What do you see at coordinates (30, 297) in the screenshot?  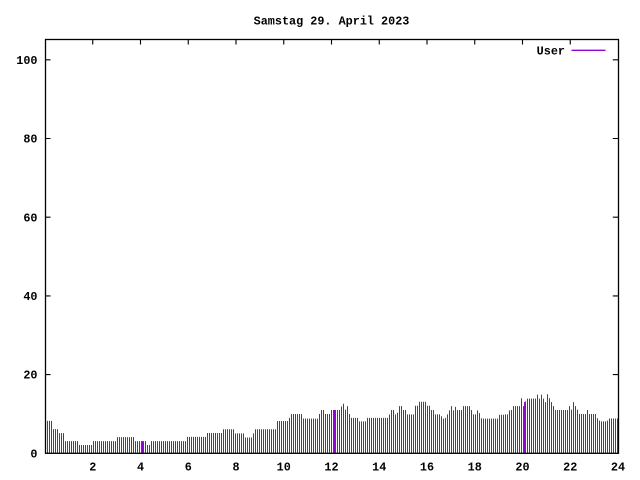 I see `svg-text: 40` at bounding box center [30, 297].